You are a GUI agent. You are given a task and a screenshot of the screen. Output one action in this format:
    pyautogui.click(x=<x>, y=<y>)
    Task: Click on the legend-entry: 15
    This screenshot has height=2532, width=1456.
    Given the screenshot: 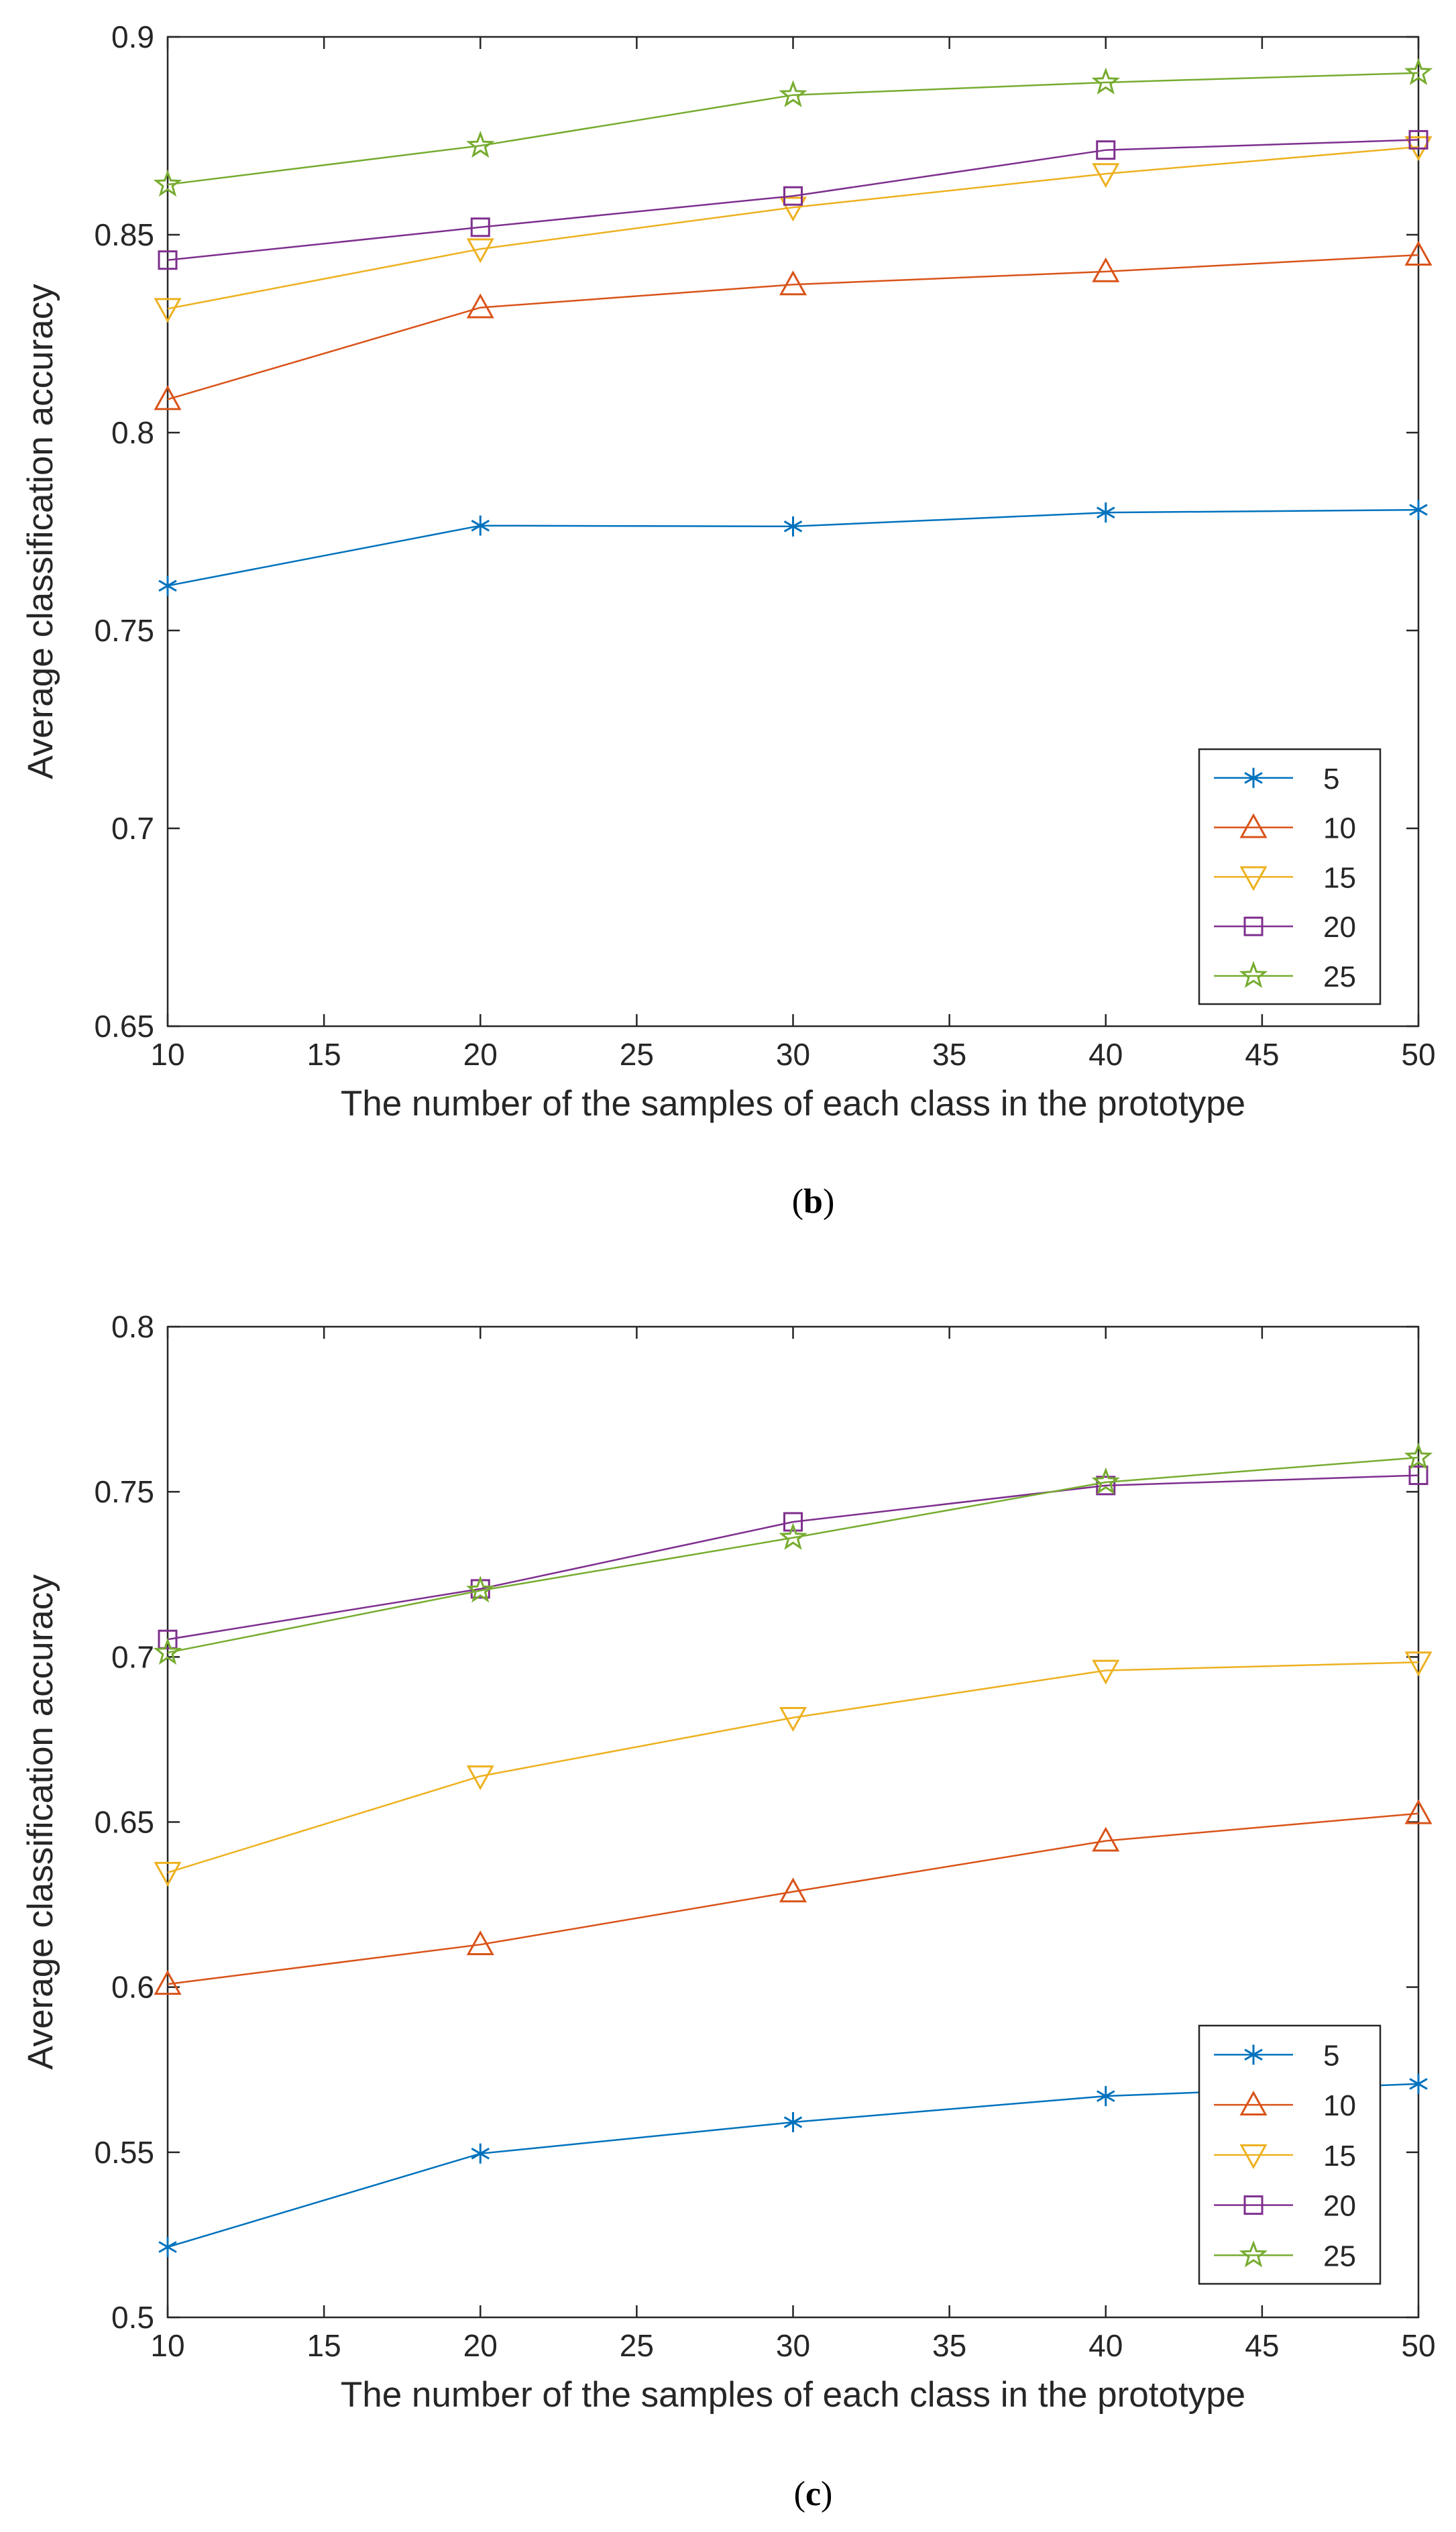 What is the action you would take?
    pyautogui.click(x=1285, y=877)
    